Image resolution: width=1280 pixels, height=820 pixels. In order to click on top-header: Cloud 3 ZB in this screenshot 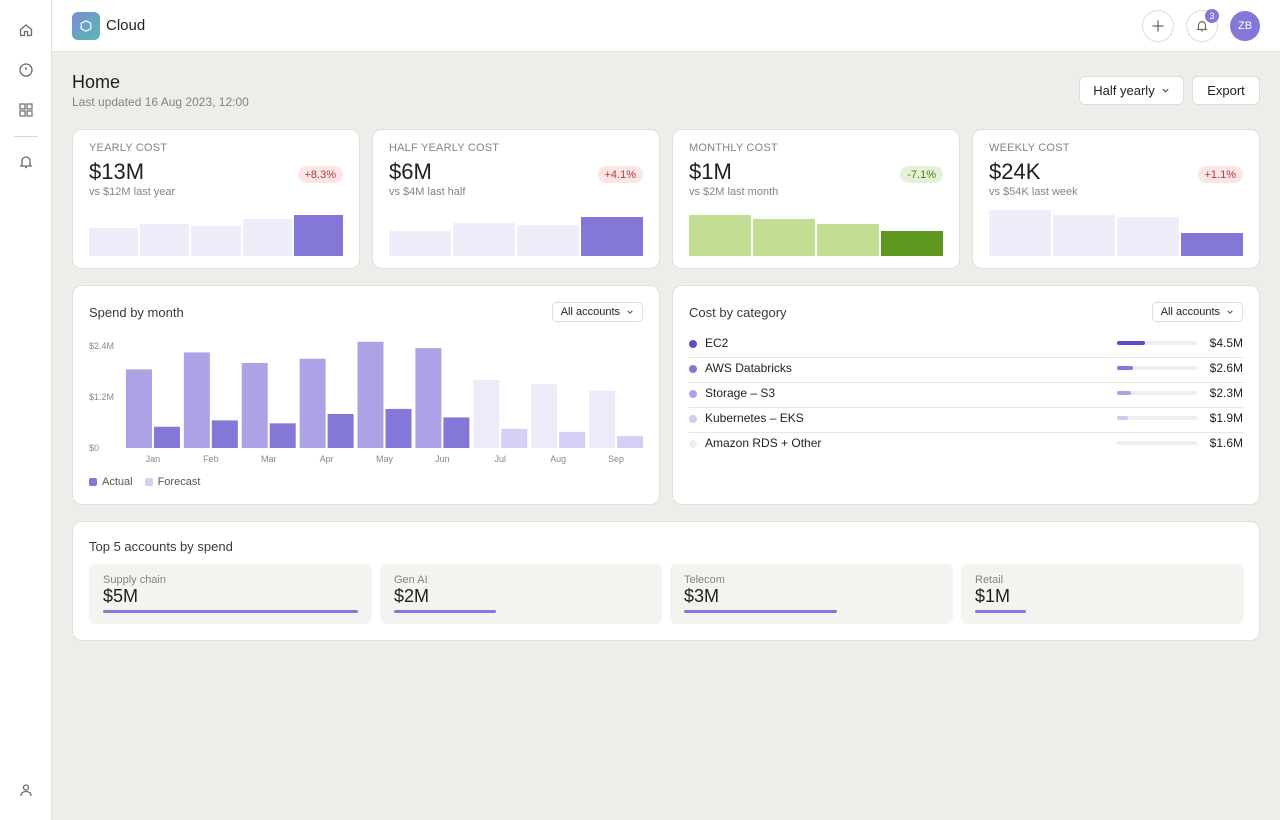, I will do `click(666, 26)`.